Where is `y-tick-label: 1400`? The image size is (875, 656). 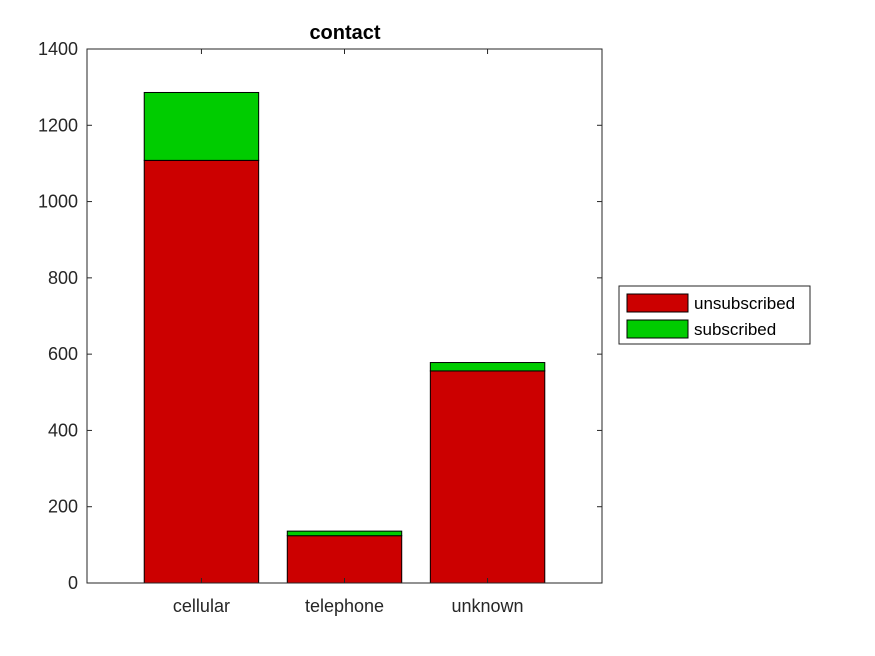
y-tick-label: 1400 is located at coordinates (58, 49).